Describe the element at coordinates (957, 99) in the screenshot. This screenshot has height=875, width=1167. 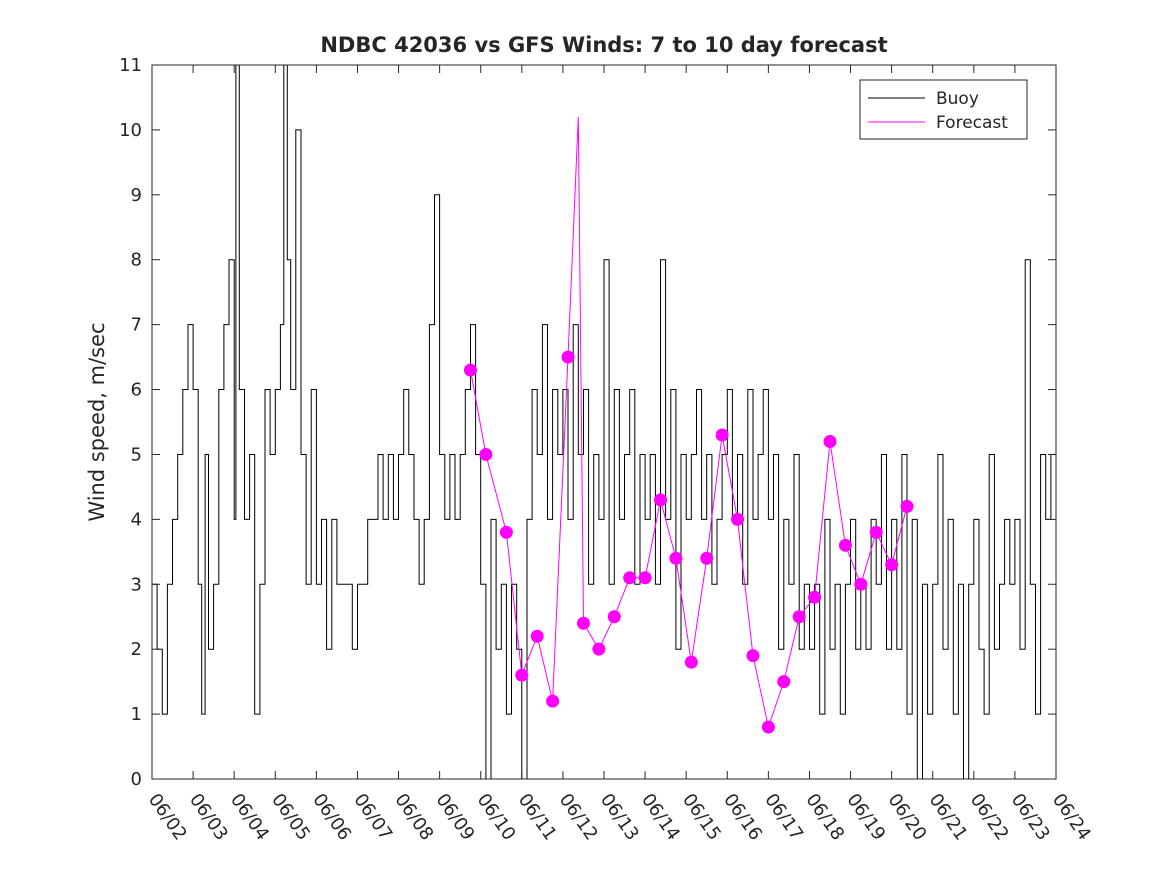
I see `legend-label-buoy: Buoy` at that location.